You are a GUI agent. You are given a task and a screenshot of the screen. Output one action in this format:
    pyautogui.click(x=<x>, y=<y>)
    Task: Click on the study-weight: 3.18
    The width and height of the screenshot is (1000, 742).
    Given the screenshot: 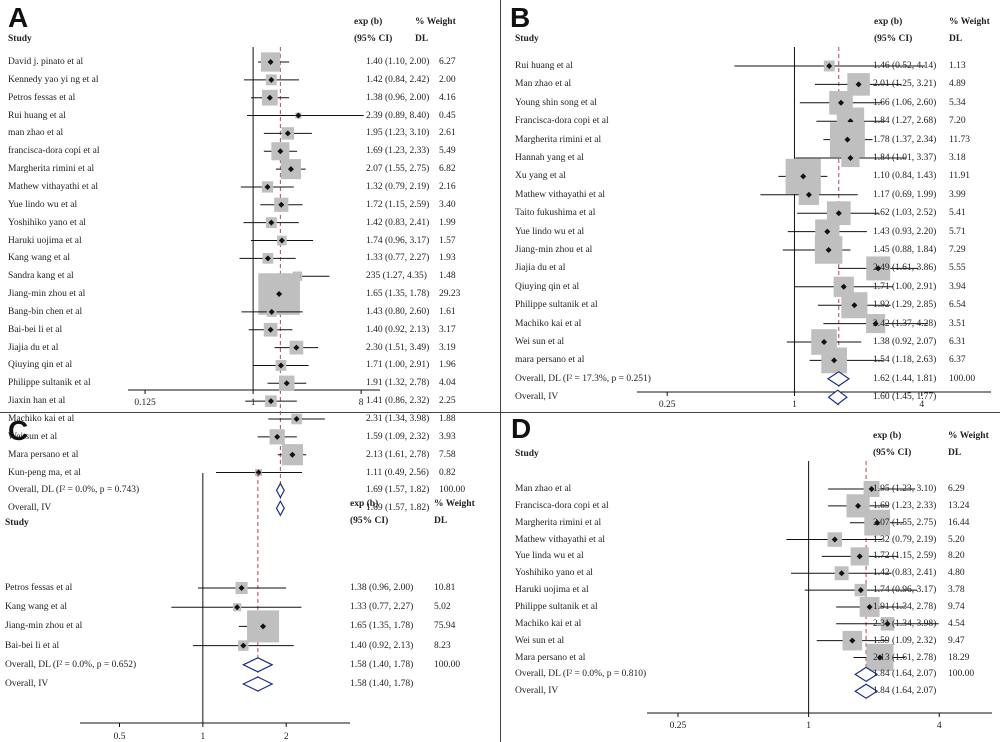 What is the action you would take?
    pyautogui.click(x=957, y=158)
    